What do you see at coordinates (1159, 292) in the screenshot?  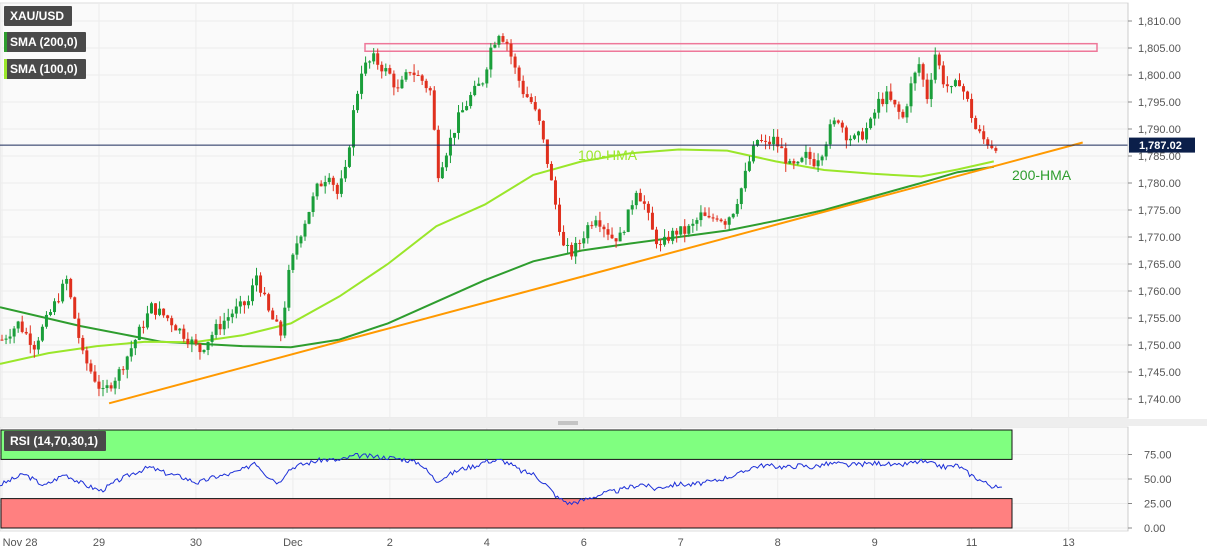 I see `price-y-tick-label: 1,760.00` at bounding box center [1159, 292].